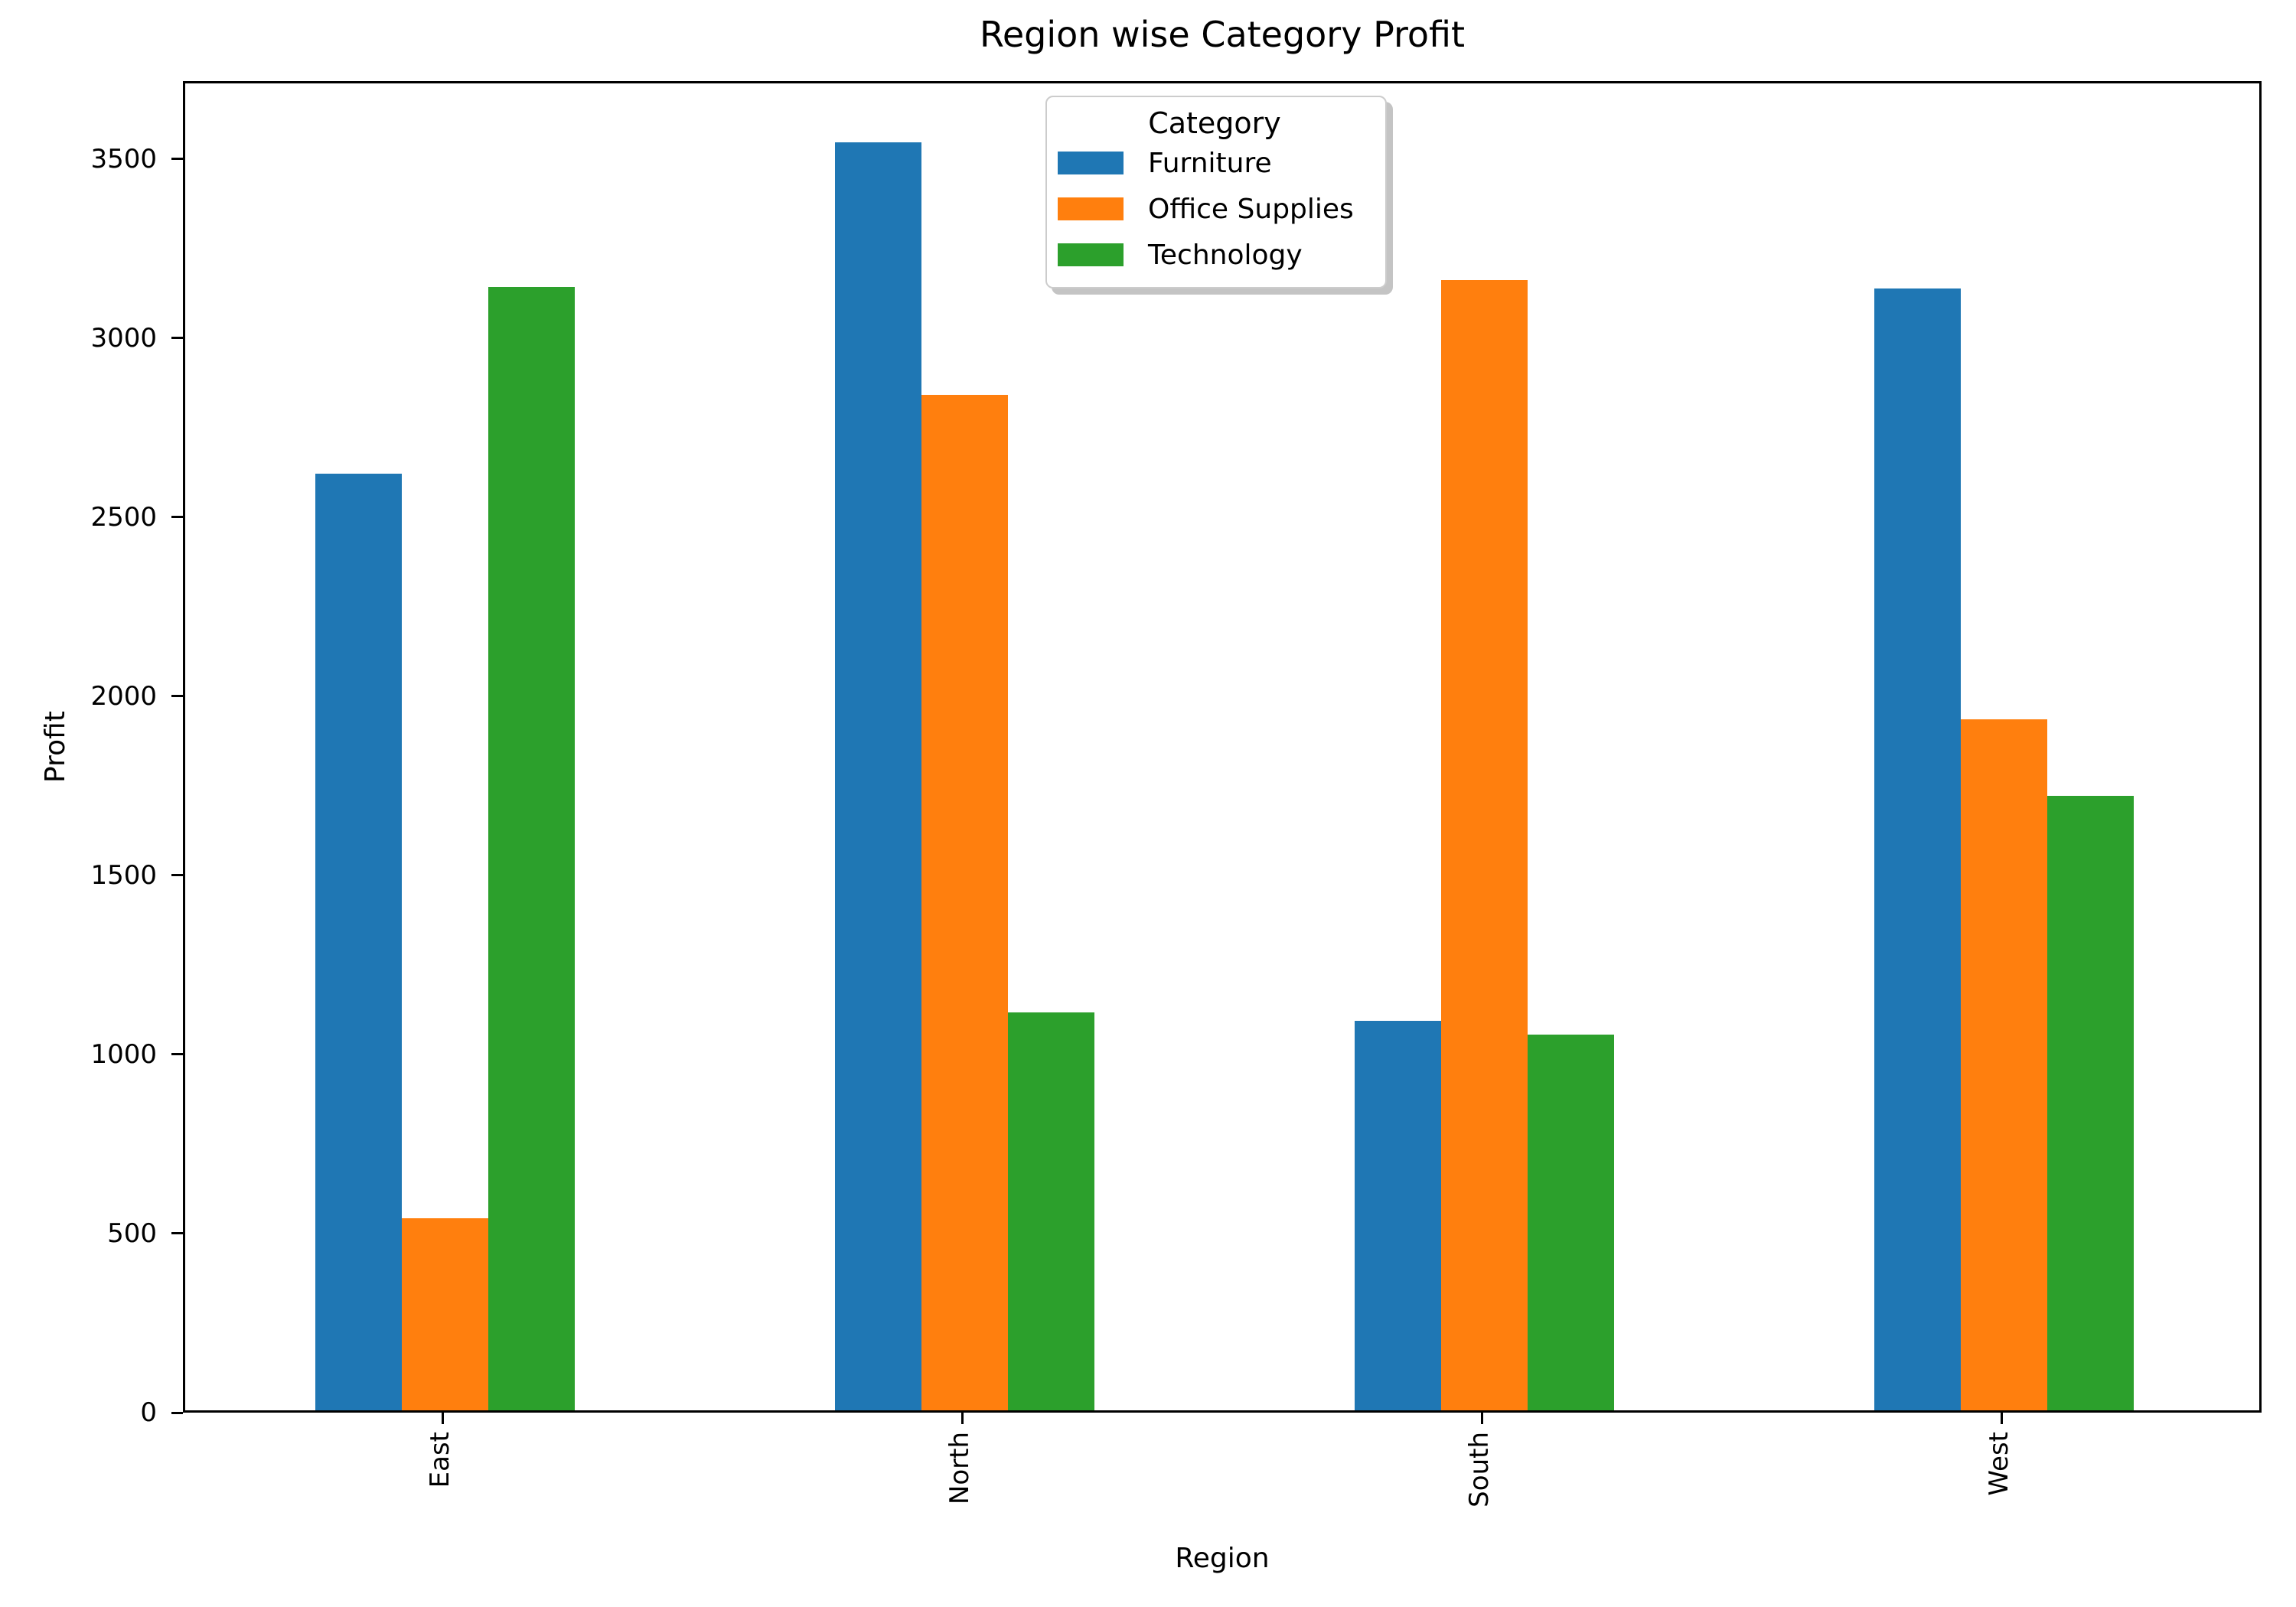 The width and height of the screenshot is (2296, 1607). What do you see at coordinates (1998, 1464) in the screenshot?
I see `x-tick-label-west: West` at bounding box center [1998, 1464].